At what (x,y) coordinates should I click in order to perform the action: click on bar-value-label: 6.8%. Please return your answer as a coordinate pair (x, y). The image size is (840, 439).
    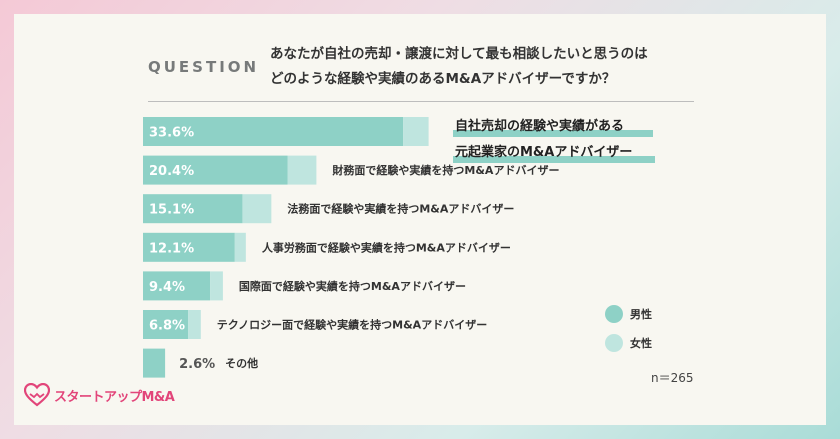
    Looking at the image, I should click on (167, 326).